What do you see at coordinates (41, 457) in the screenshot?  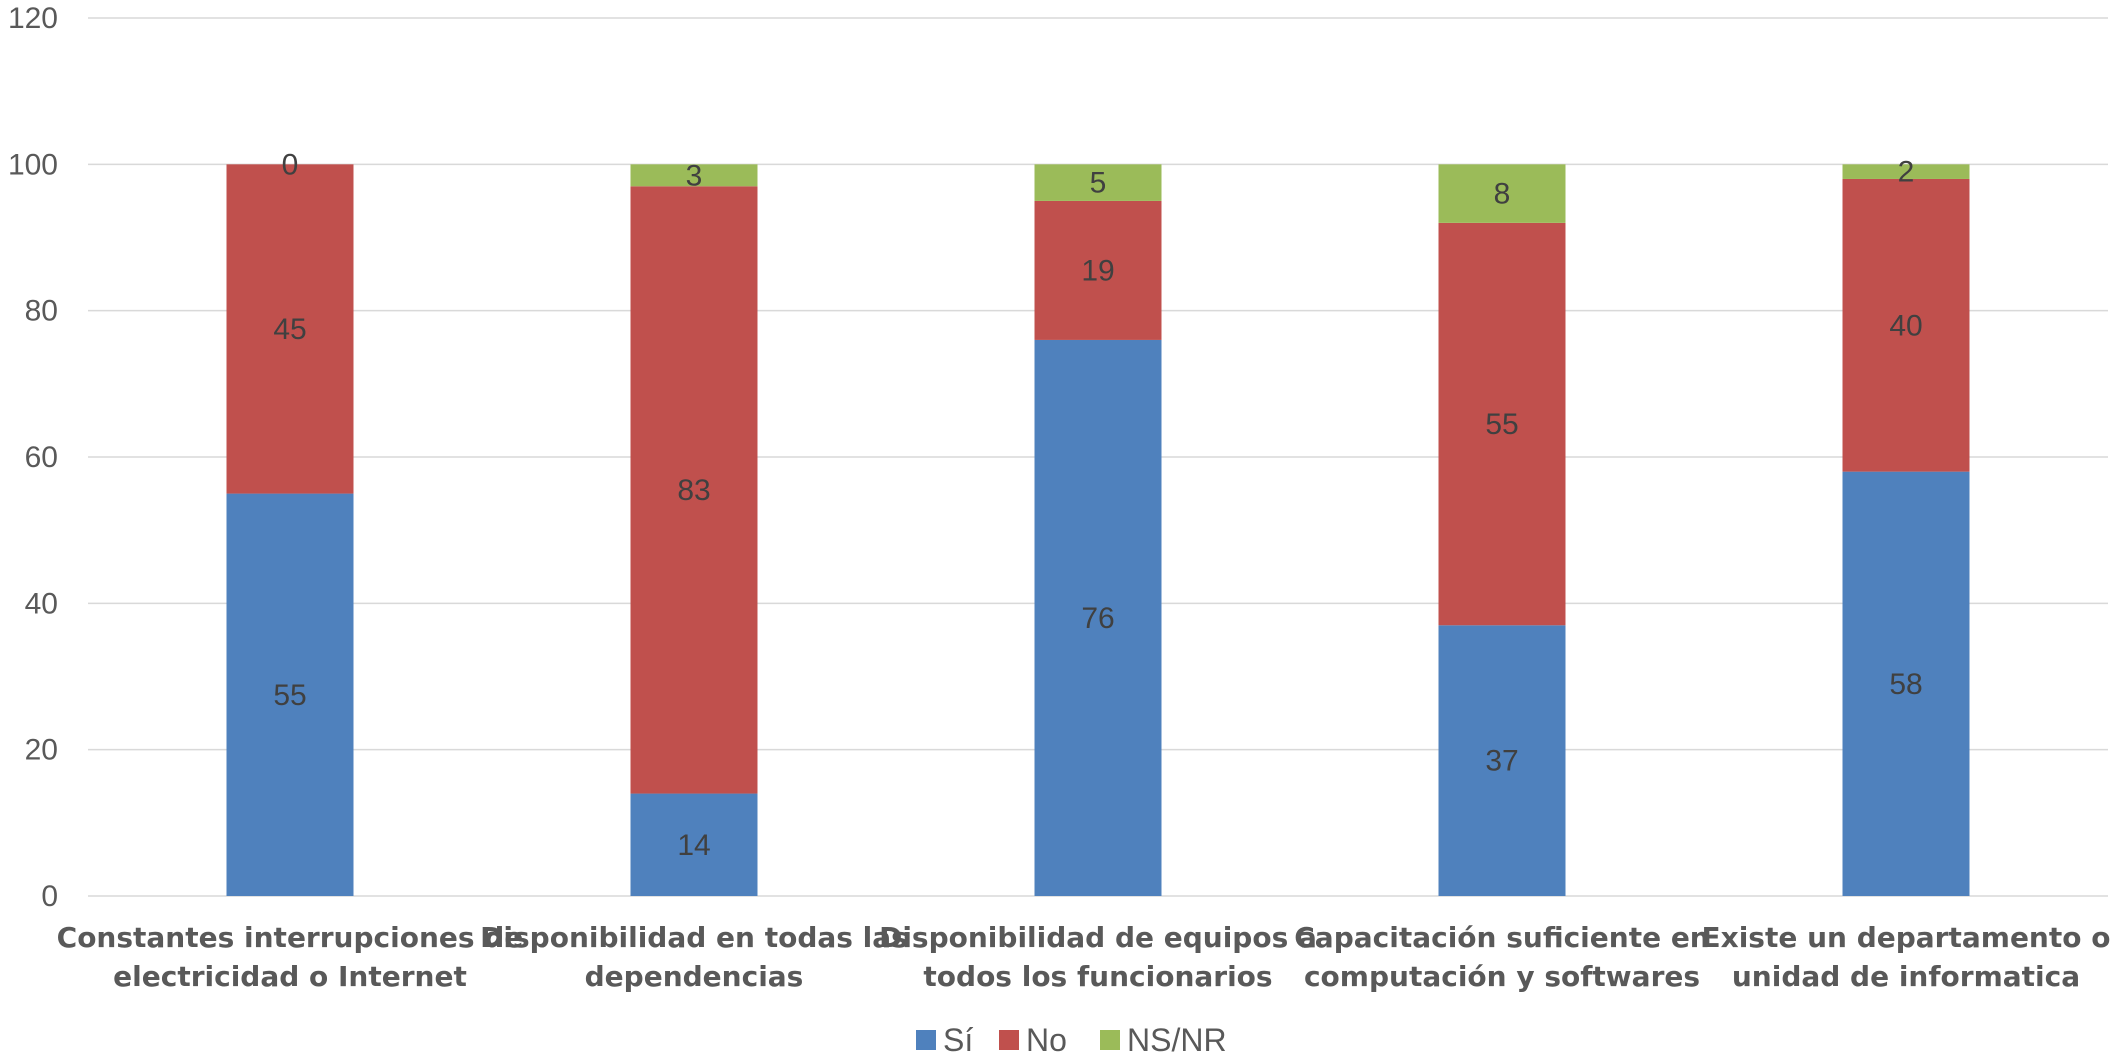 I see `y-tick-label: 60` at bounding box center [41, 457].